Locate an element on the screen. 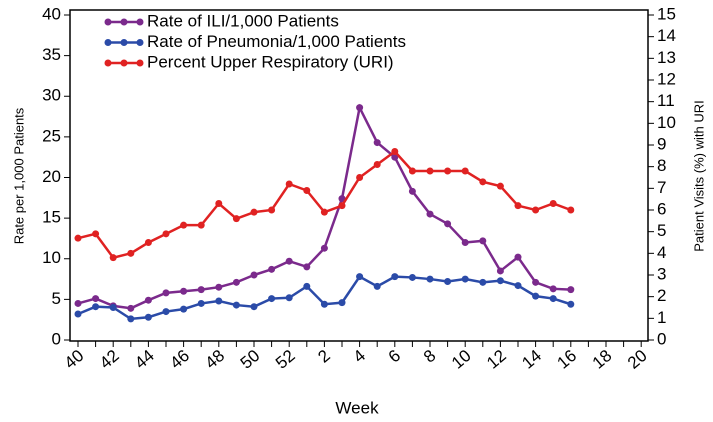  y-tick-label: 35 is located at coordinates (51, 54).